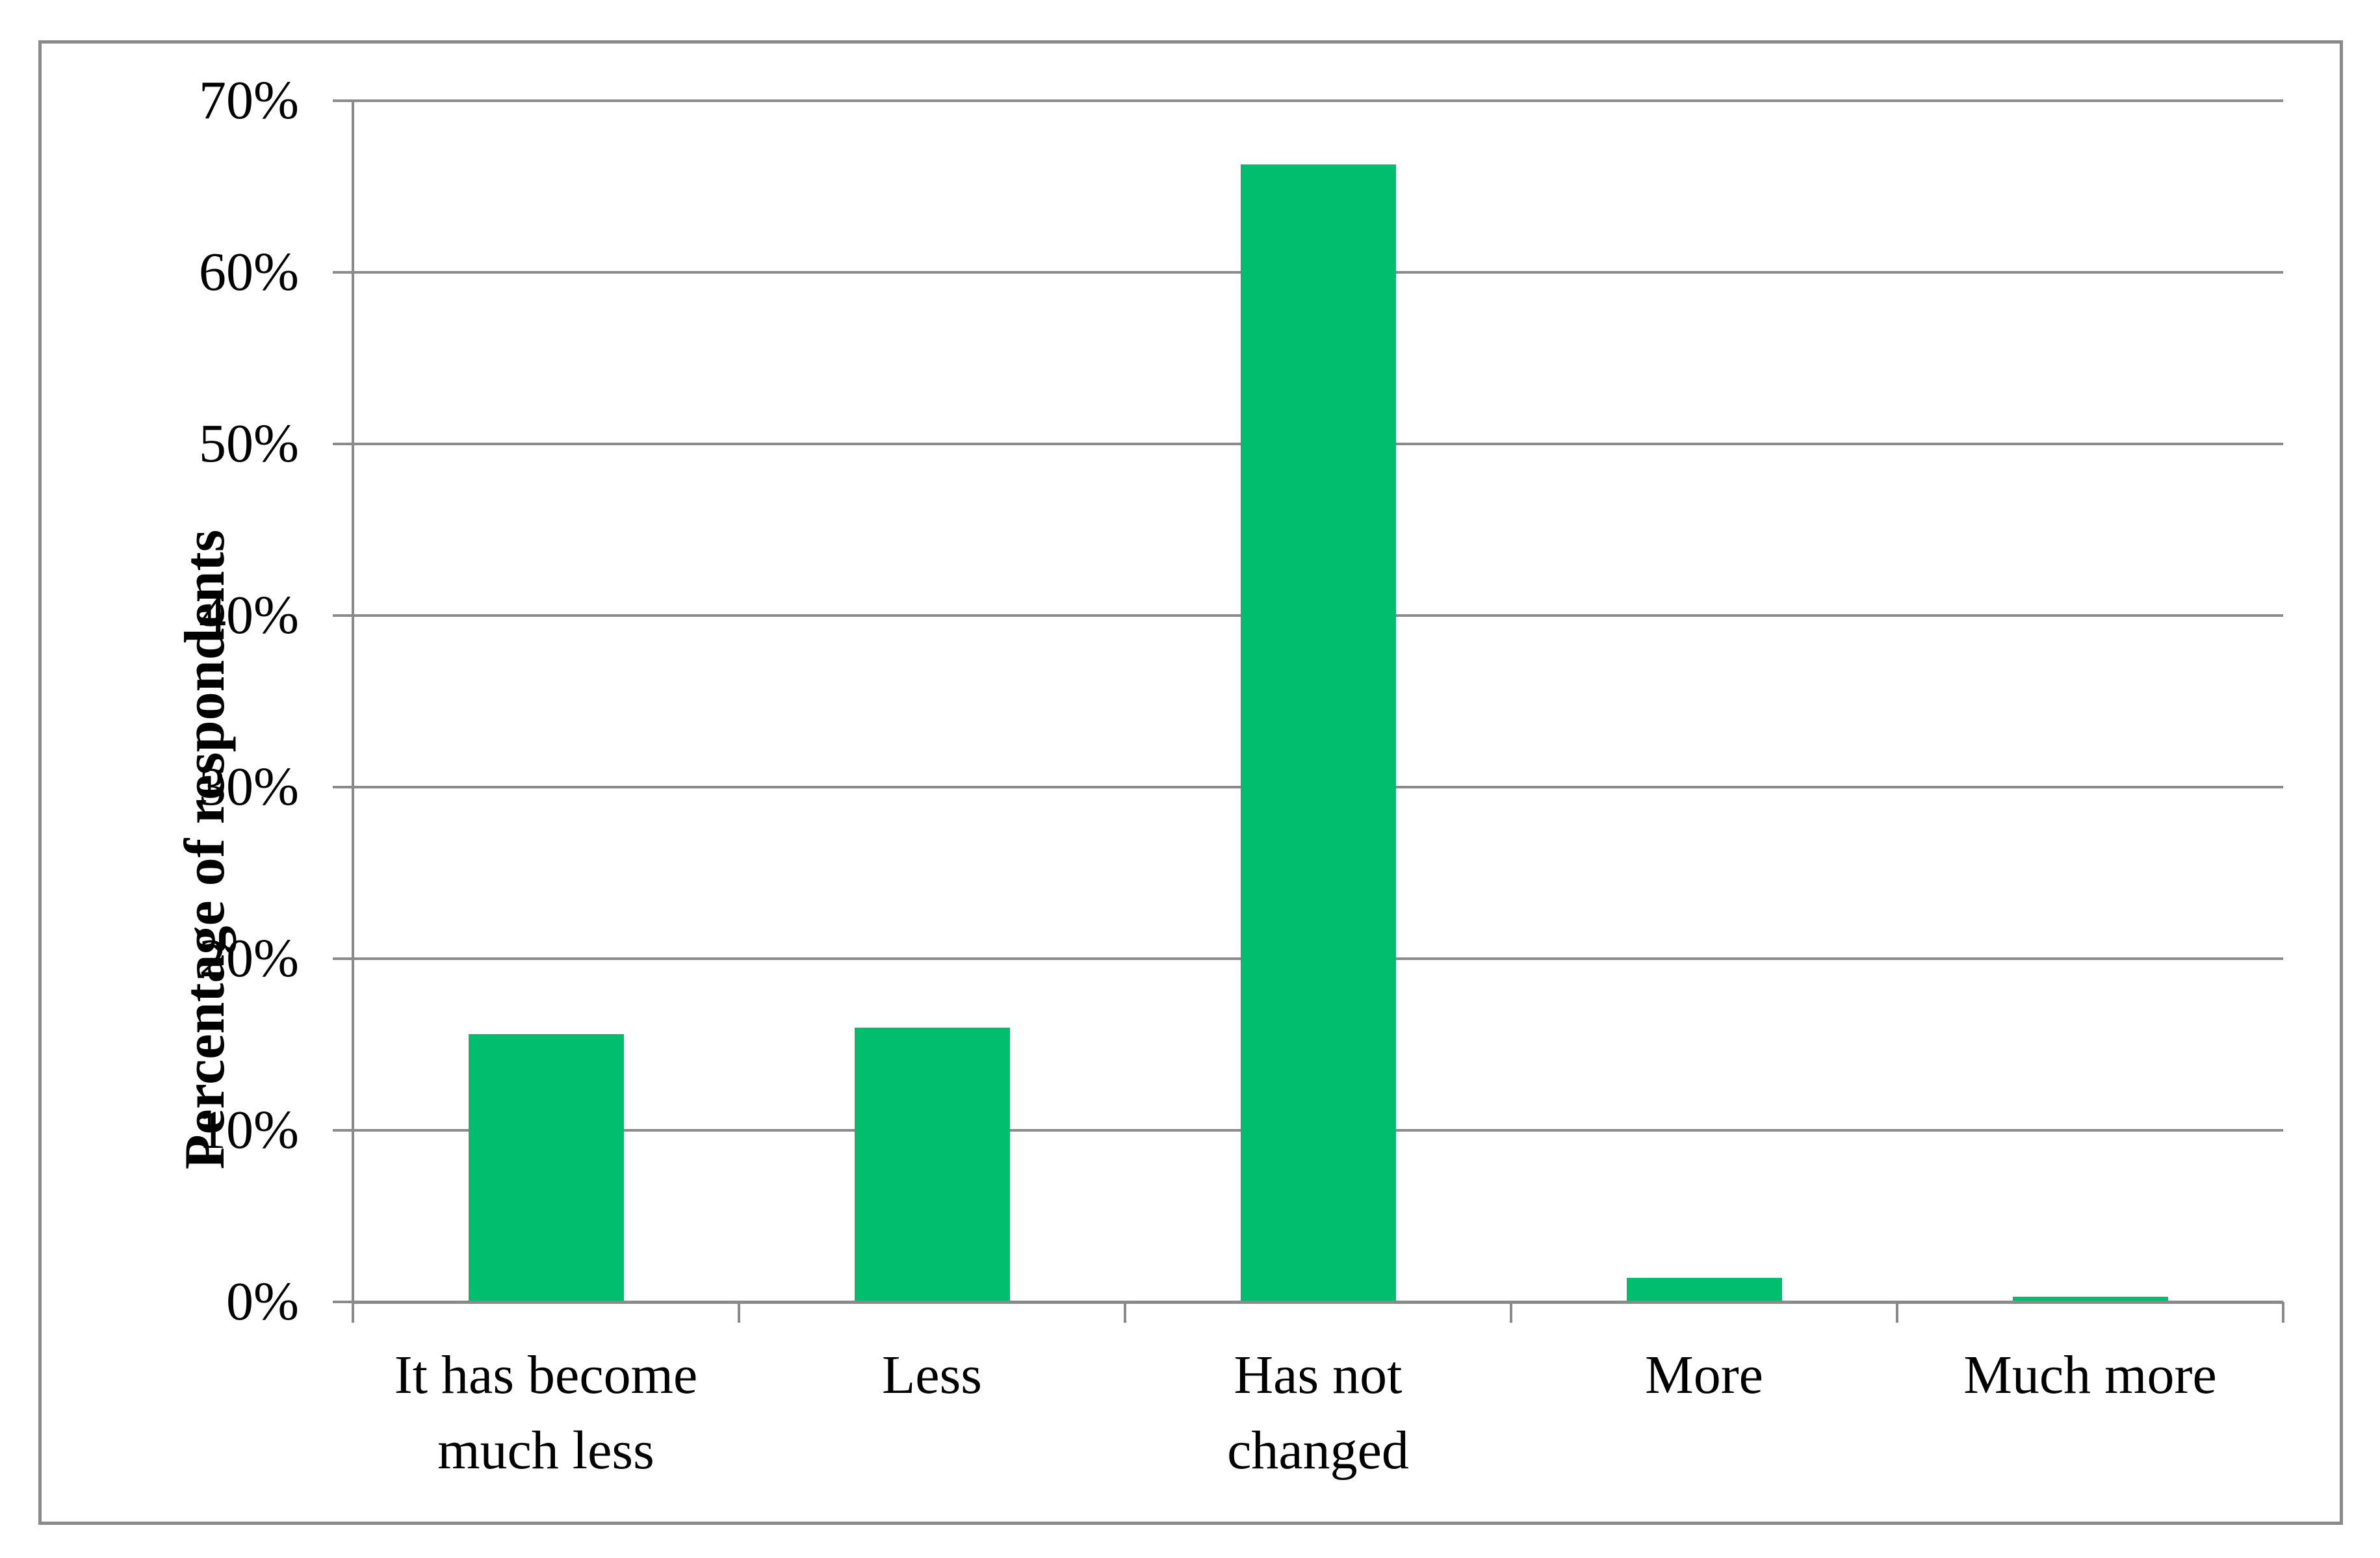 This screenshot has width=2380, height=1558. Describe the element at coordinates (249, 100) in the screenshot. I see `y-tick-label-70pct: 70%` at that location.